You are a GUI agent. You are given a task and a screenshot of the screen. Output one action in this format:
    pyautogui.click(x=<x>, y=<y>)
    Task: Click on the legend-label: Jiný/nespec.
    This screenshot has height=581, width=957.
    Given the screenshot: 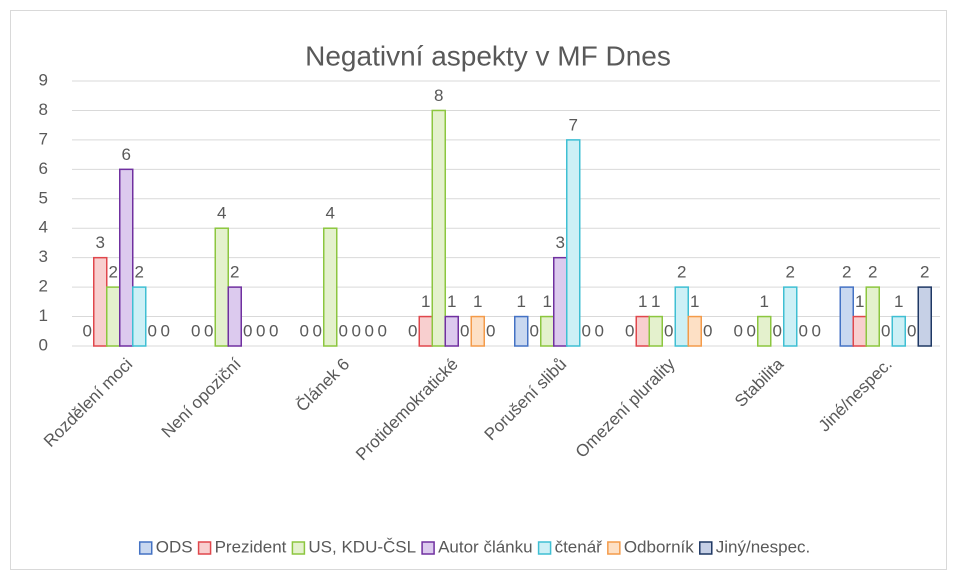 What is the action you would take?
    pyautogui.click(x=763, y=546)
    